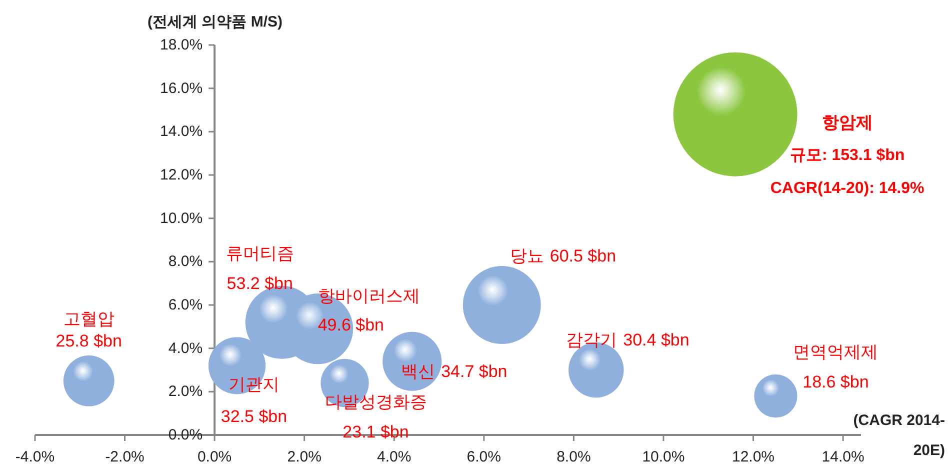  Describe the element at coordinates (214, 457) in the screenshot. I see `x-tick-label: 0.0%` at that location.